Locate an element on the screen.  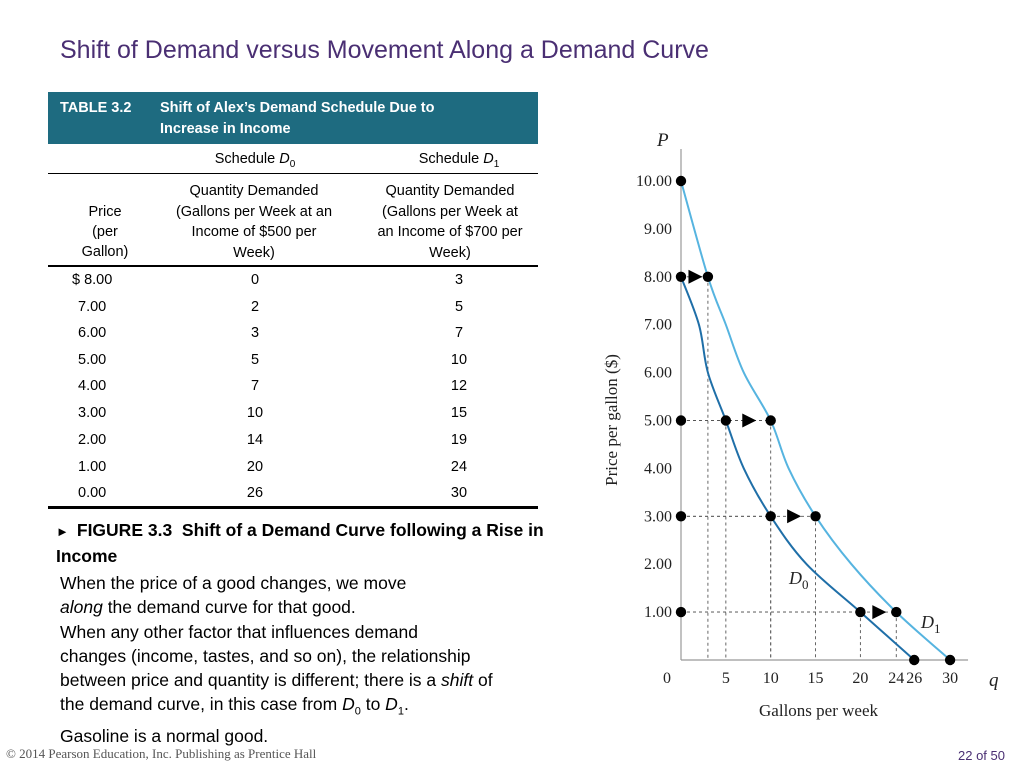
play-triangle-icon: ► is located at coordinates (62, 531).